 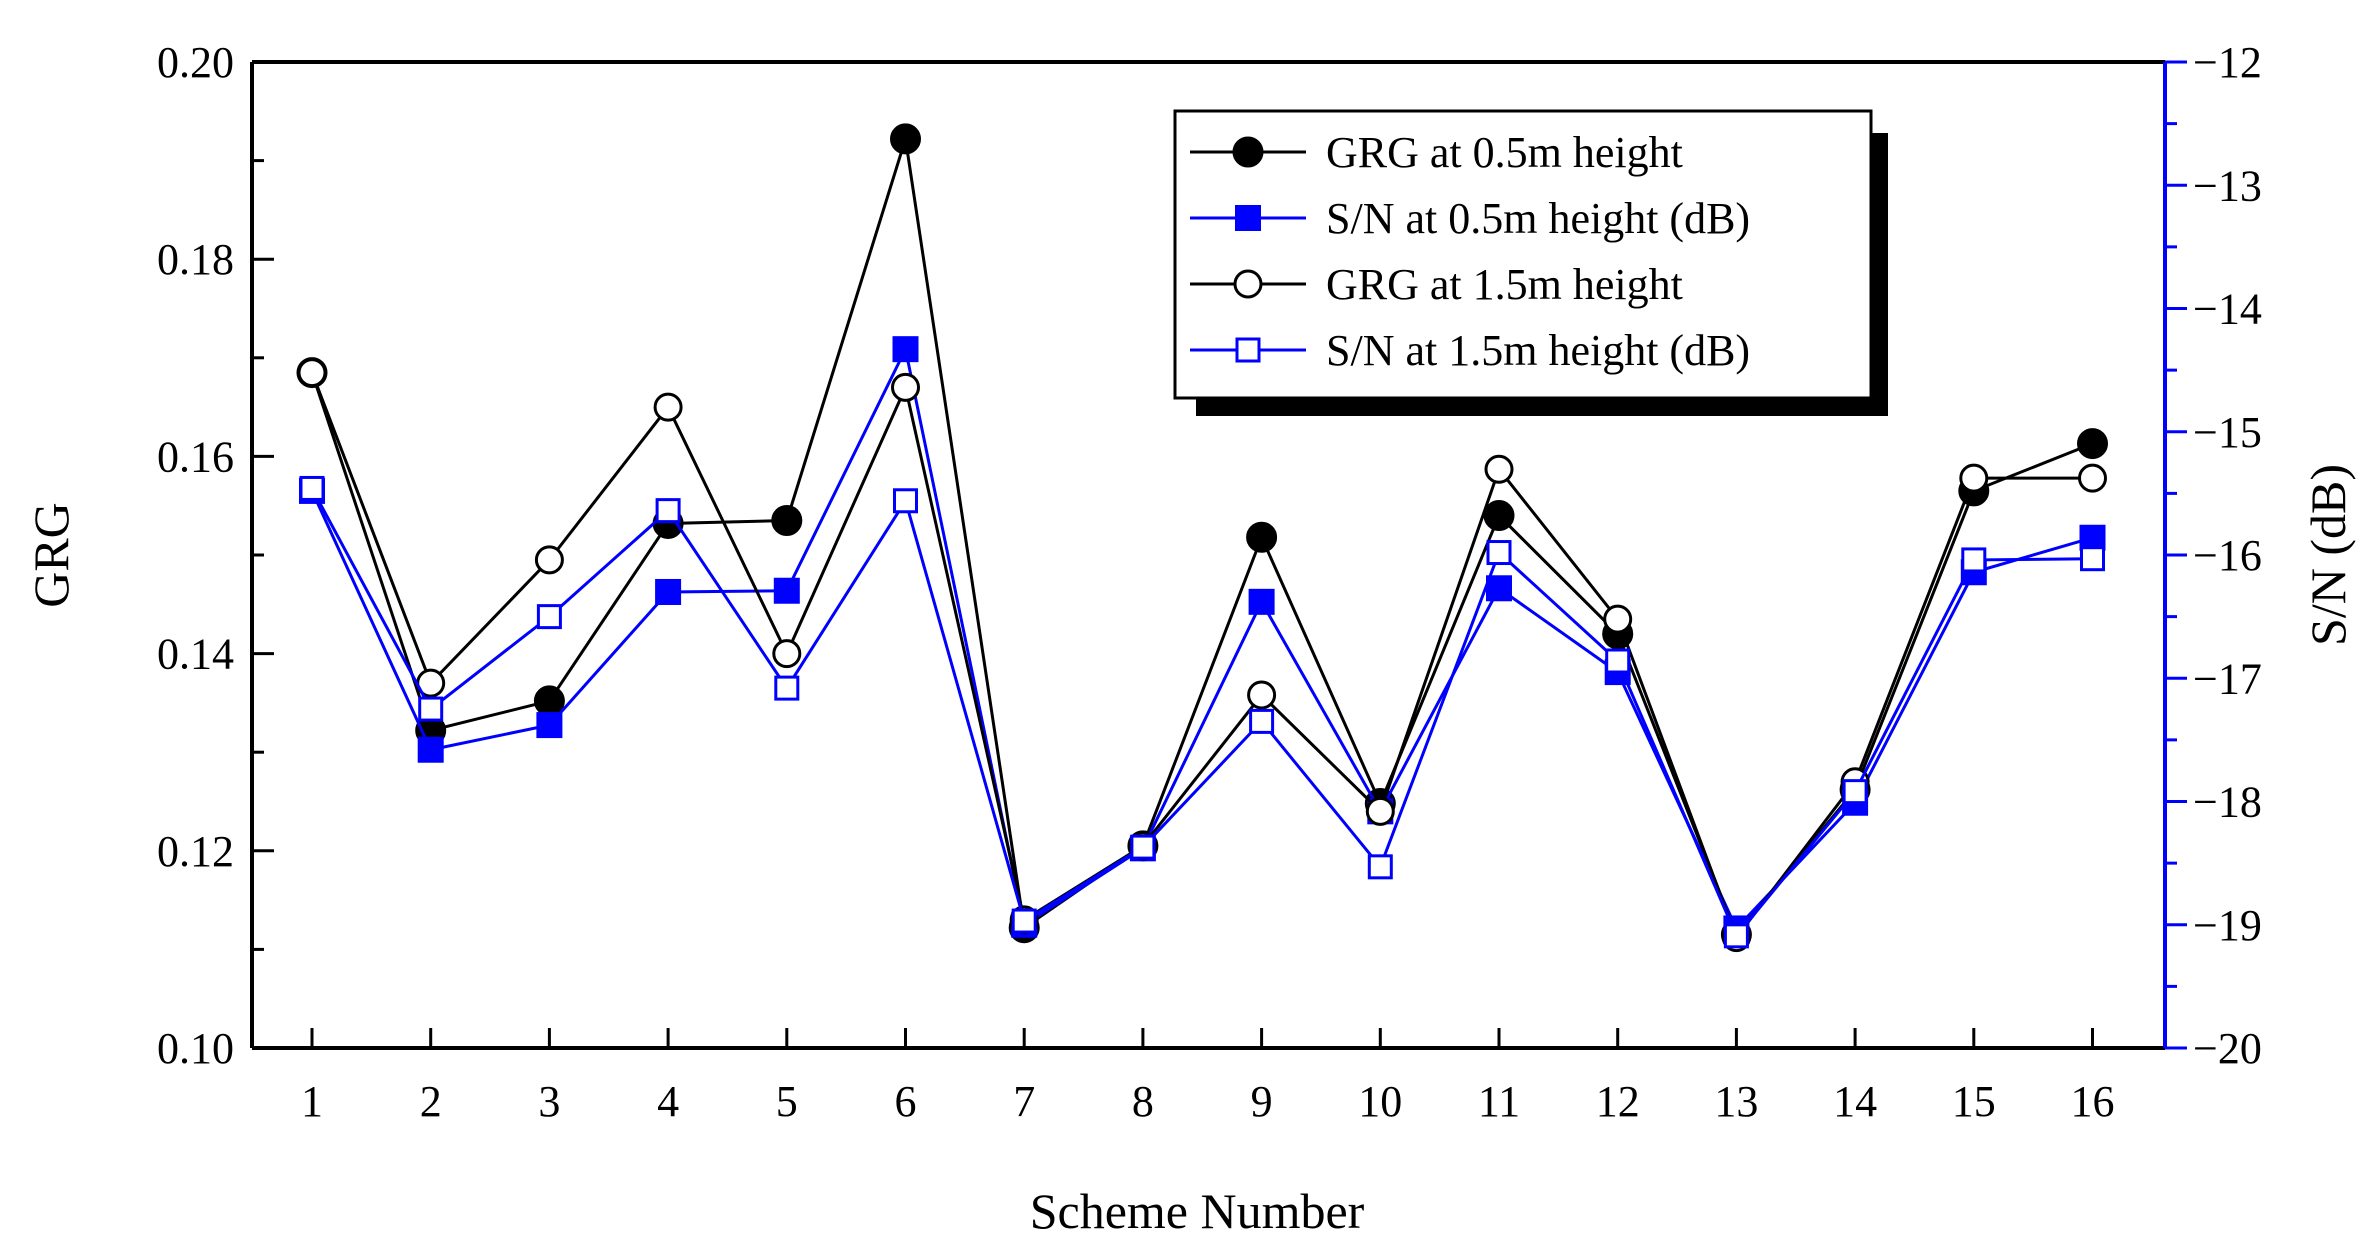 I want to click on x-tick-label: 3, so click(x=549, y=1101).